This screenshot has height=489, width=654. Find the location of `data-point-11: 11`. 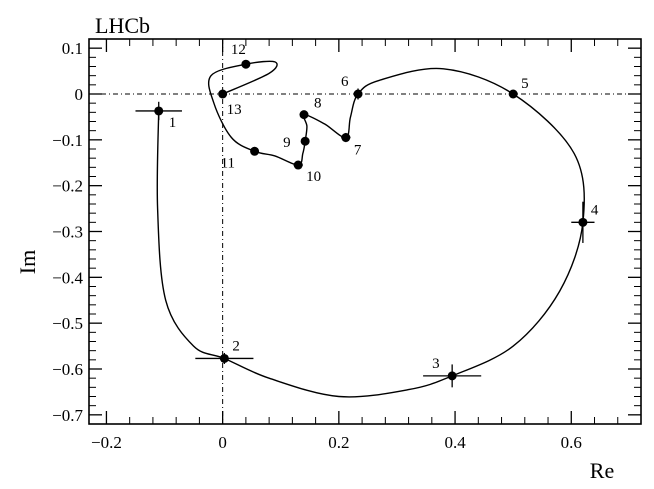

data-point-11: 11 is located at coordinates (240, 158).